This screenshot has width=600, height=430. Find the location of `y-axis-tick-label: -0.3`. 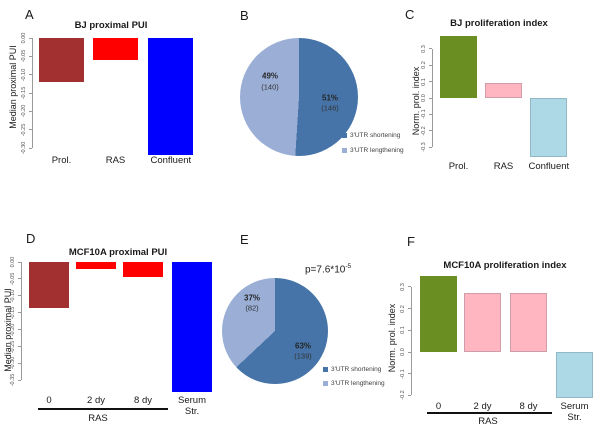

y-axis-tick-label: -0.3 is located at coordinates (424, 147).